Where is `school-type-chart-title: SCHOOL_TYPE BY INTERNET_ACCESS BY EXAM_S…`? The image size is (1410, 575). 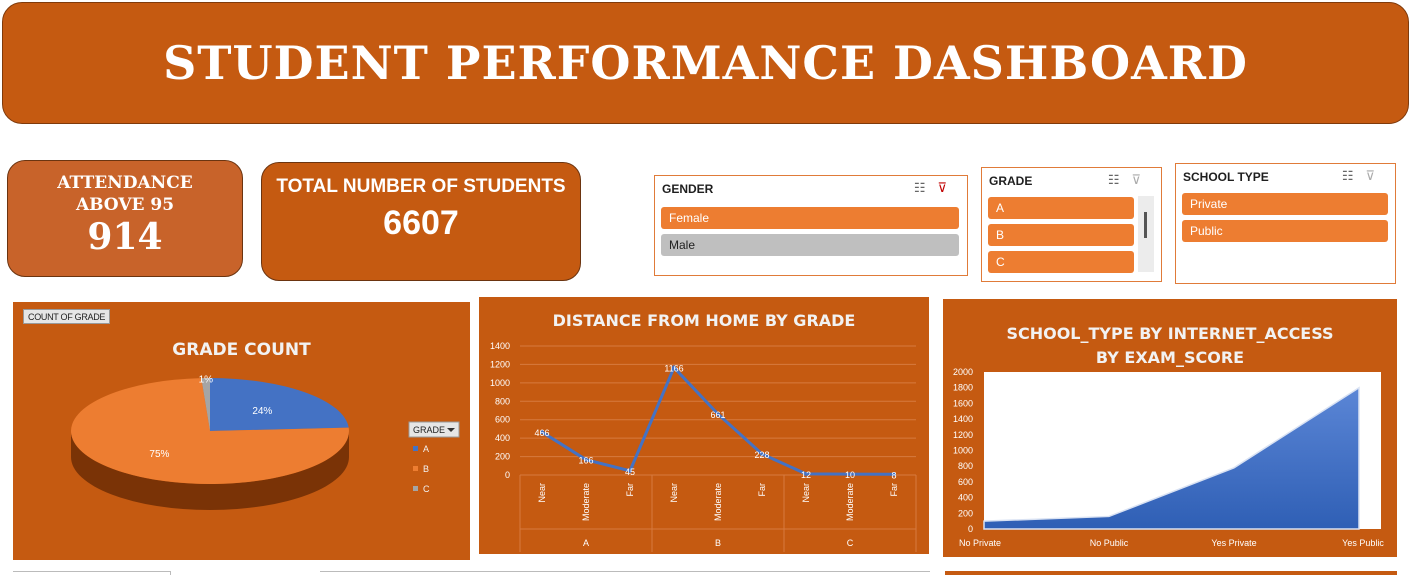
school-type-chart-title: SCHOOL_TYPE BY INTERNET_ACCESS BY EXAM_S… is located at coordinates (1170, 346).